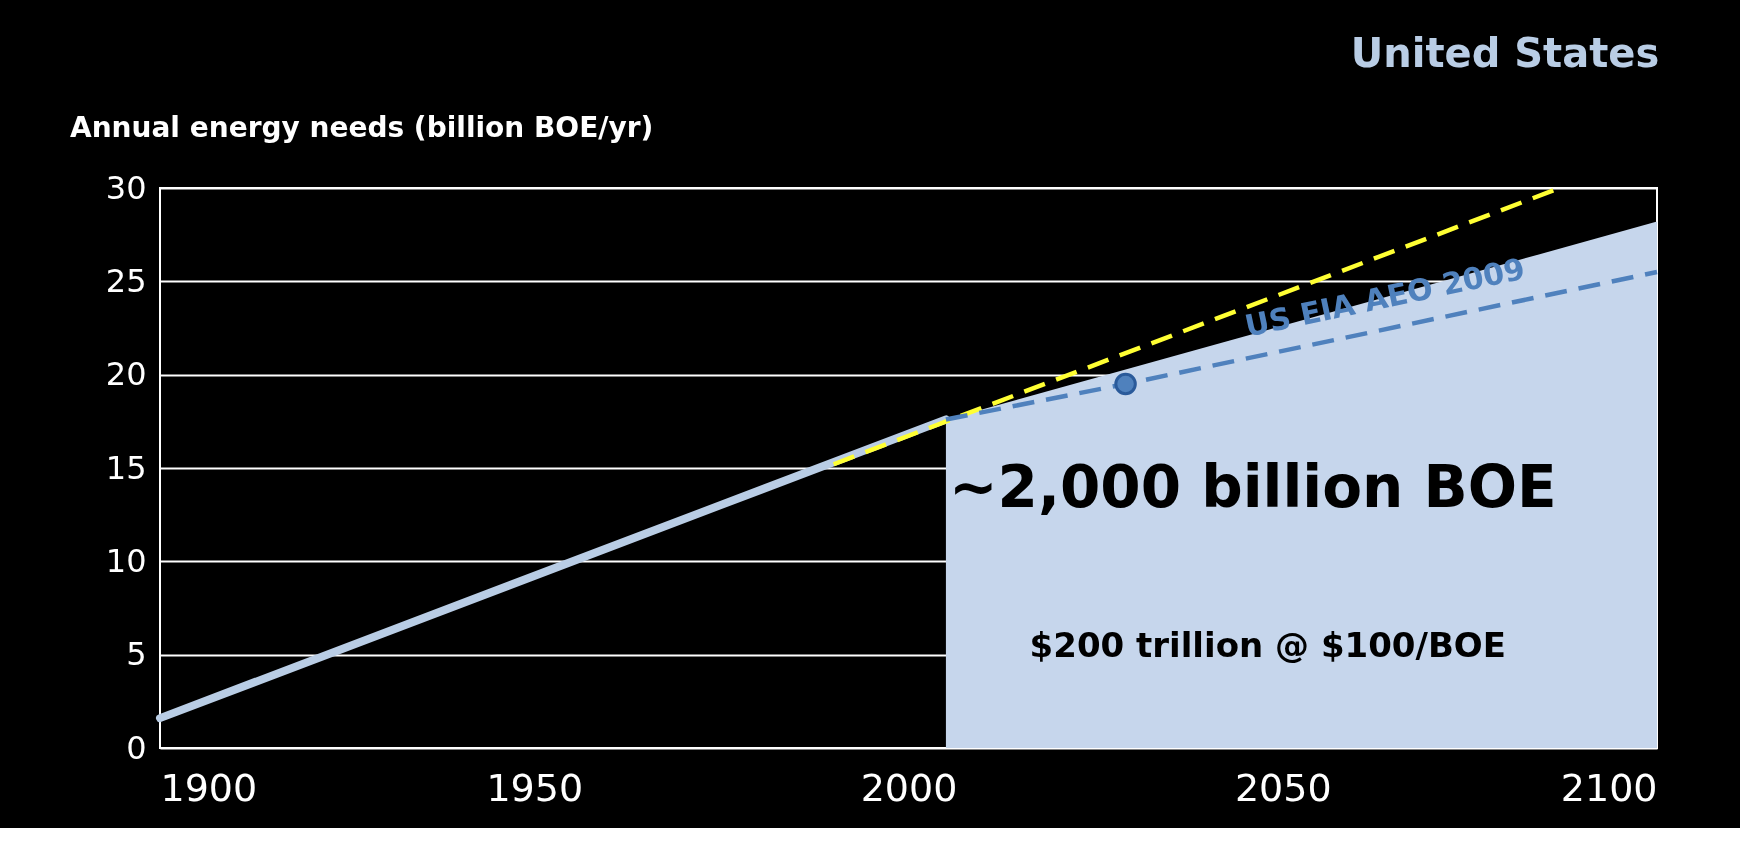  I want to click on annotation: ~2,000 billion BOE, so click(1252, 487).